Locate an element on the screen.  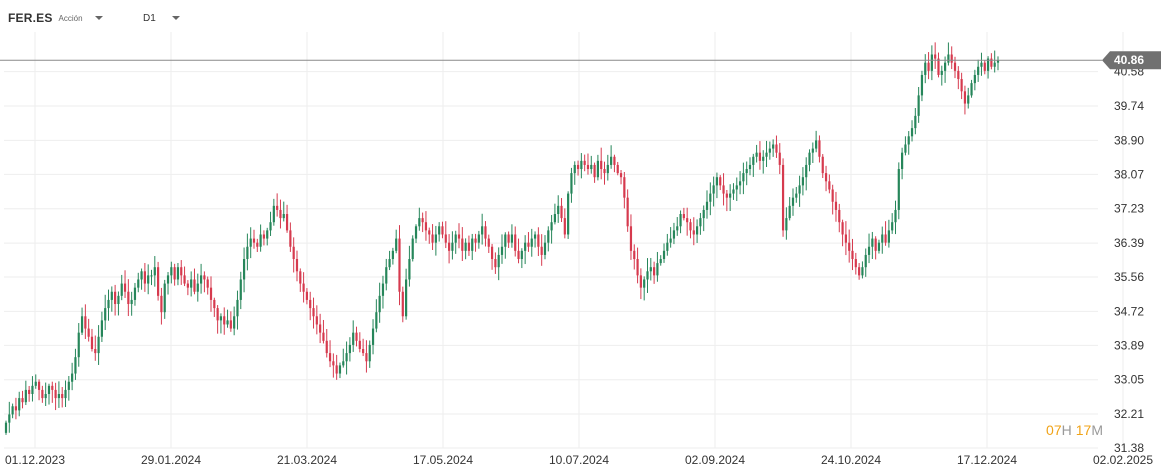
time-tick-label: 24.10.2024 is located at coordinates (851, 460).